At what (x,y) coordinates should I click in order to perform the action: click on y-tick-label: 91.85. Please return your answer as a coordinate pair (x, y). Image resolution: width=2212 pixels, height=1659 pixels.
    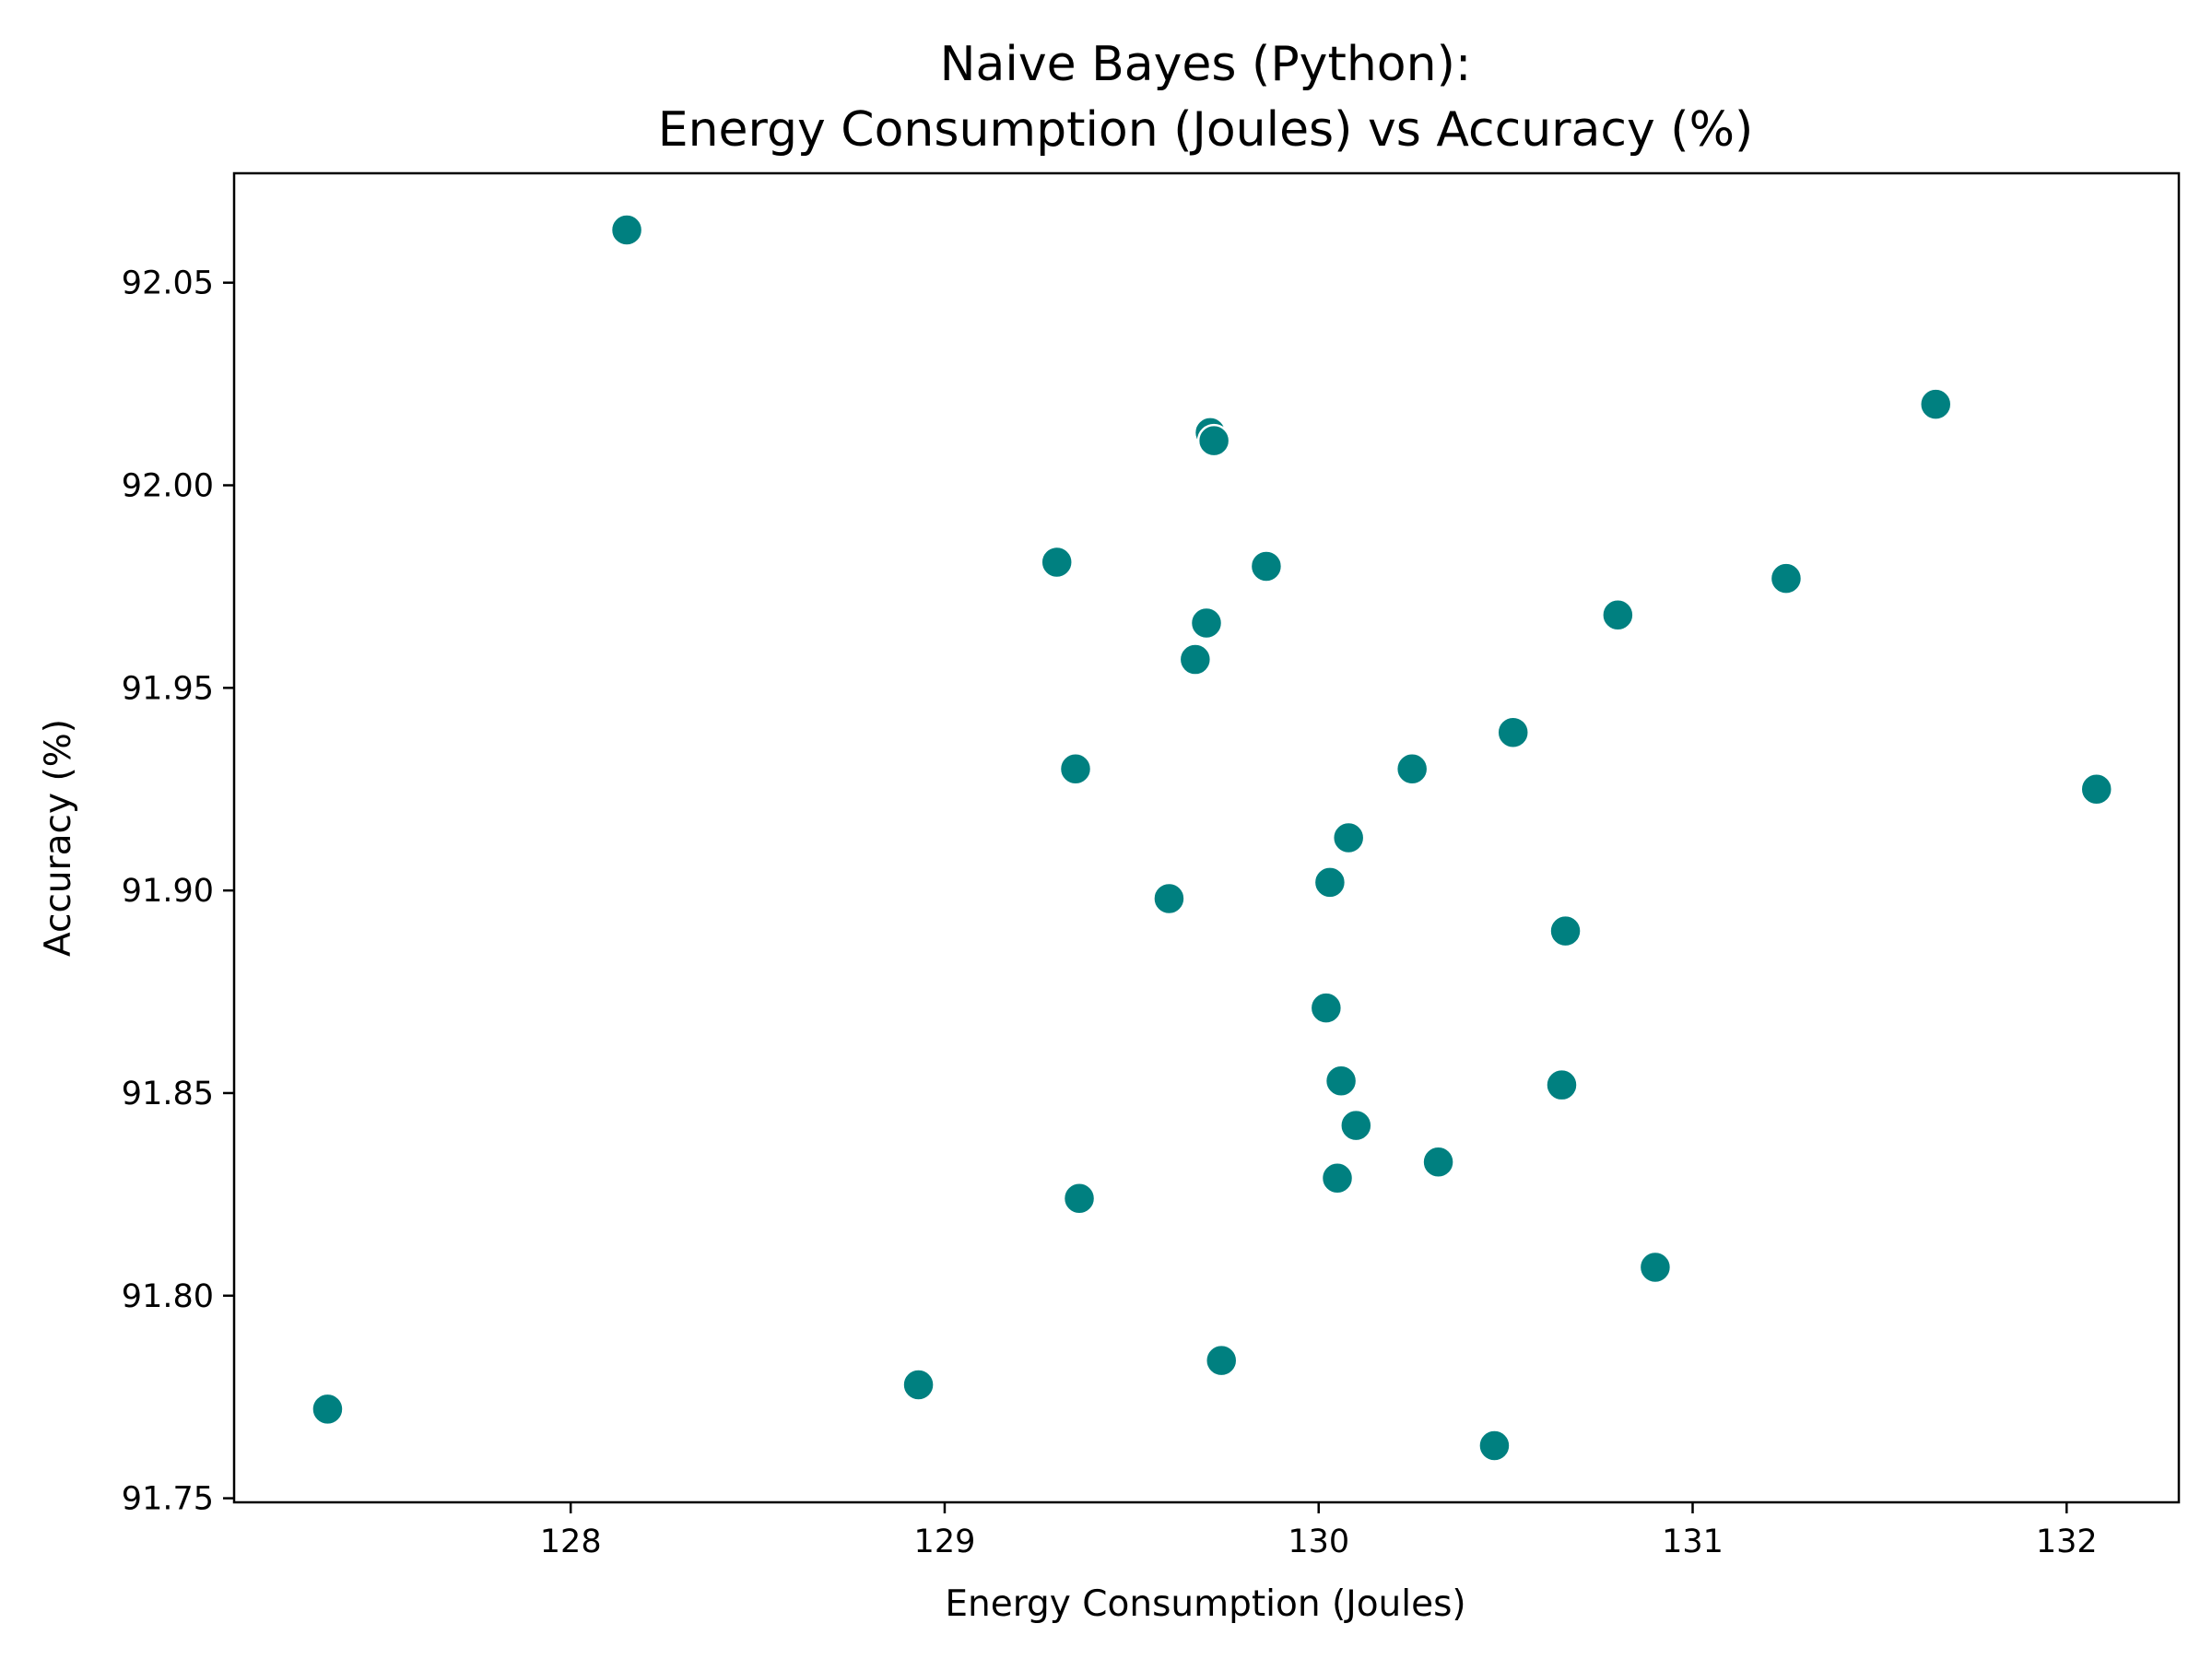
    Looking at the image, I should click on (168, 1094).